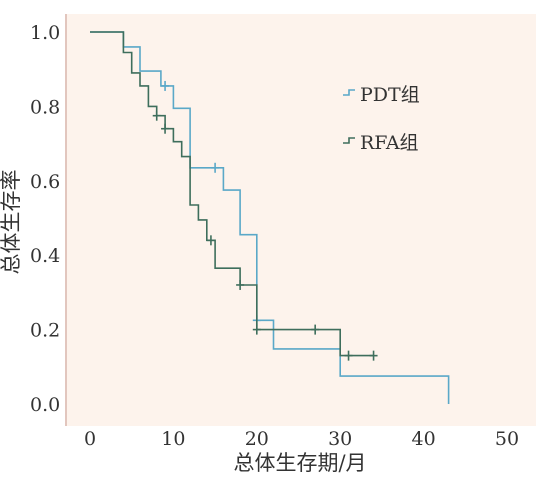 The width and height of the screenshot is (536, 480). Describe the element at coordinates (507, 439) in the screenshot. I see `x-tick-label: 50` at that location.